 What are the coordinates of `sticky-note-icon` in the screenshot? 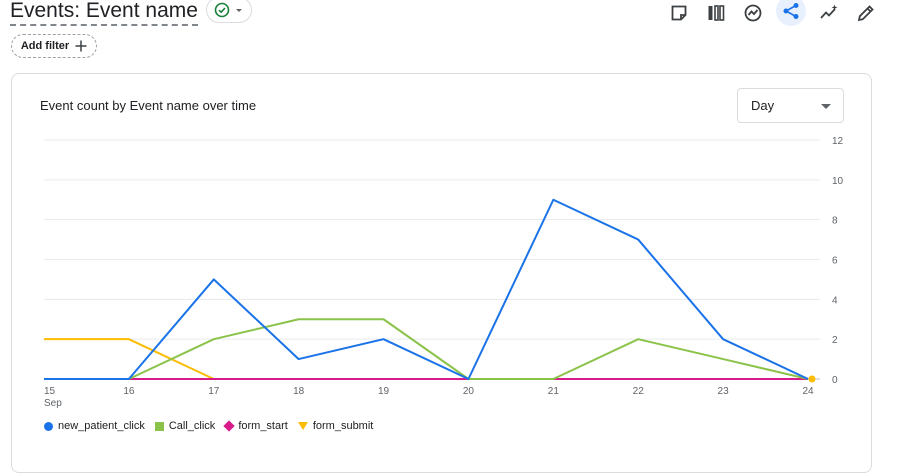 It's located at (679, 13).